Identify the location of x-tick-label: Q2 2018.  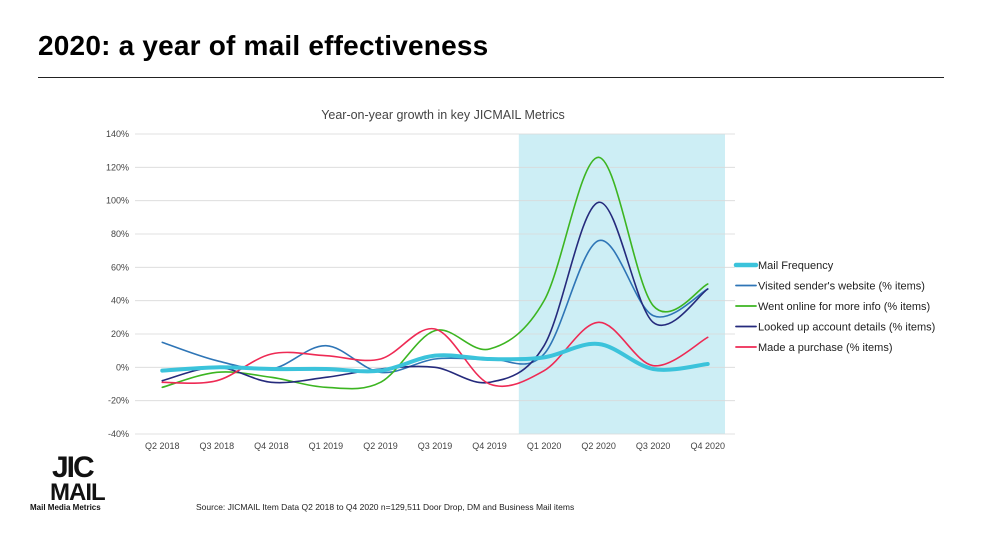
(162, 446).